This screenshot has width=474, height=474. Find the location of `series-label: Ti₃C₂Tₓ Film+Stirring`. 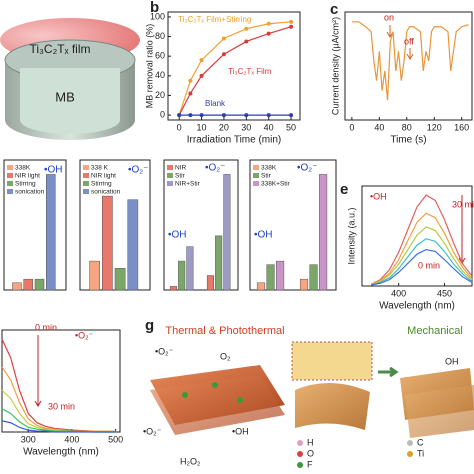

series-label: Ti₃C₂Tₓ Film+Stirring is located at coordinates (214, 19).